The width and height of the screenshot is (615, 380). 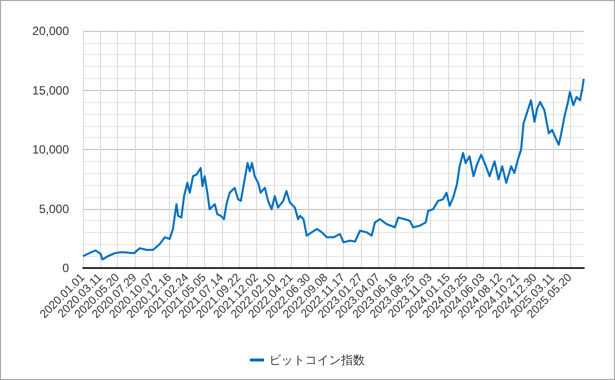 What do you see at coordinates (51, 149) in the screenshot?
I see `y-tick-label: 10,000` at bounding box center [51, 149].